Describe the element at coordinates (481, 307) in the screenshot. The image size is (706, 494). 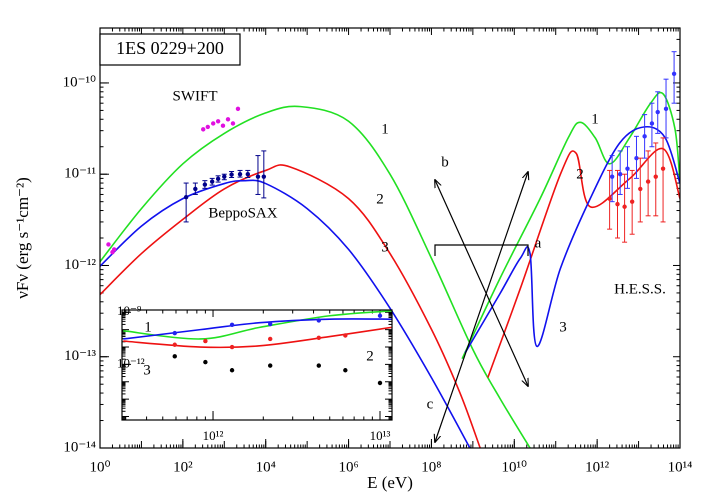
I see `arrow` at that location.